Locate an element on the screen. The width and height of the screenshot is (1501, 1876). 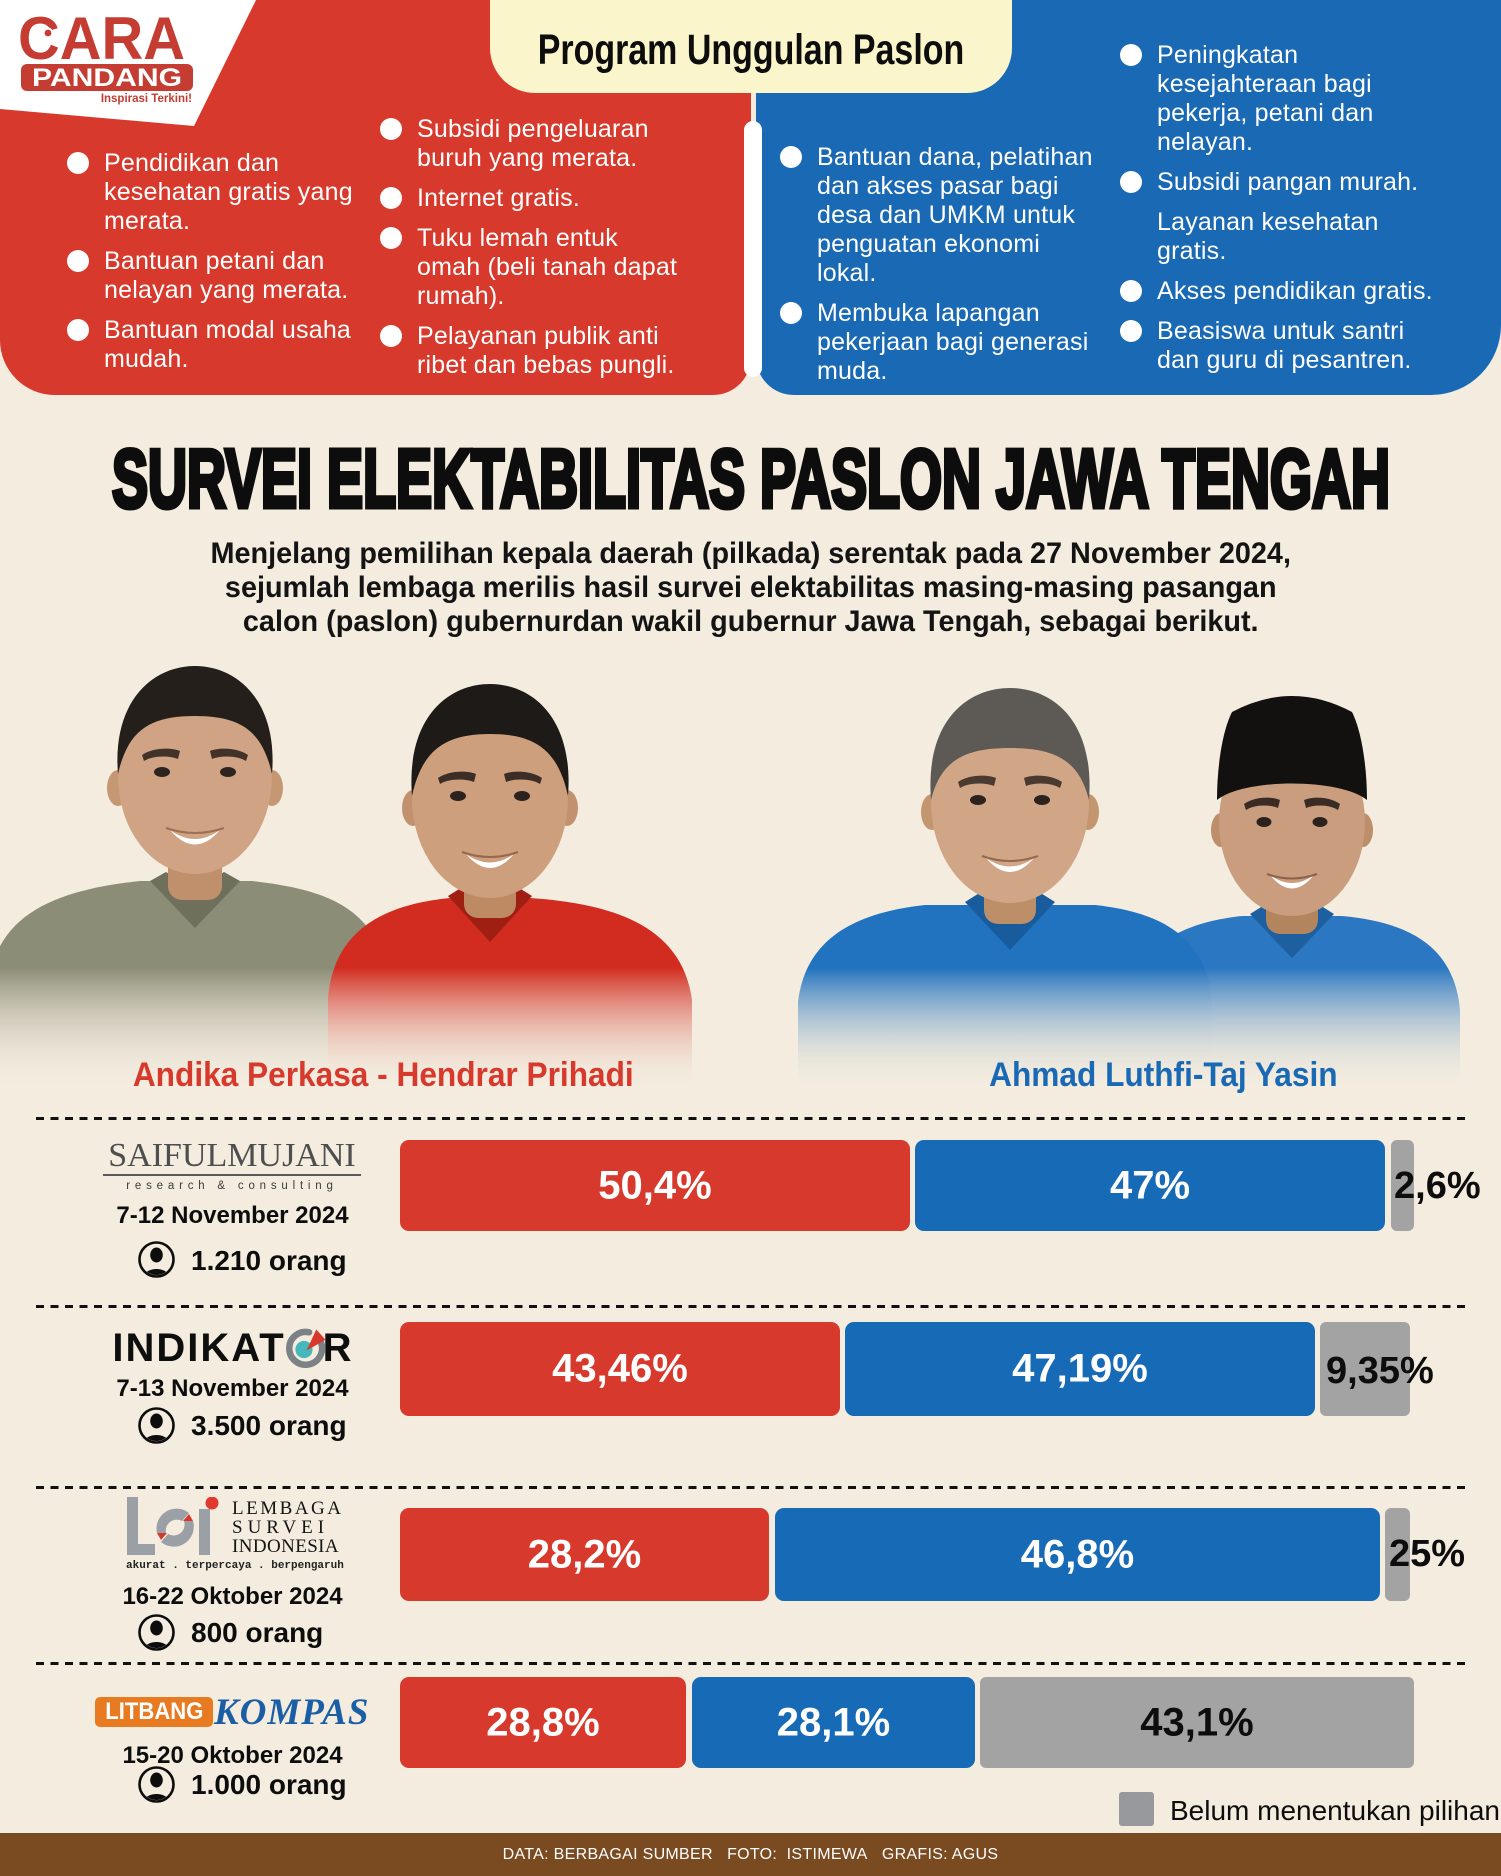
svg-text: PANDANG is located at coordinates (107, 78).